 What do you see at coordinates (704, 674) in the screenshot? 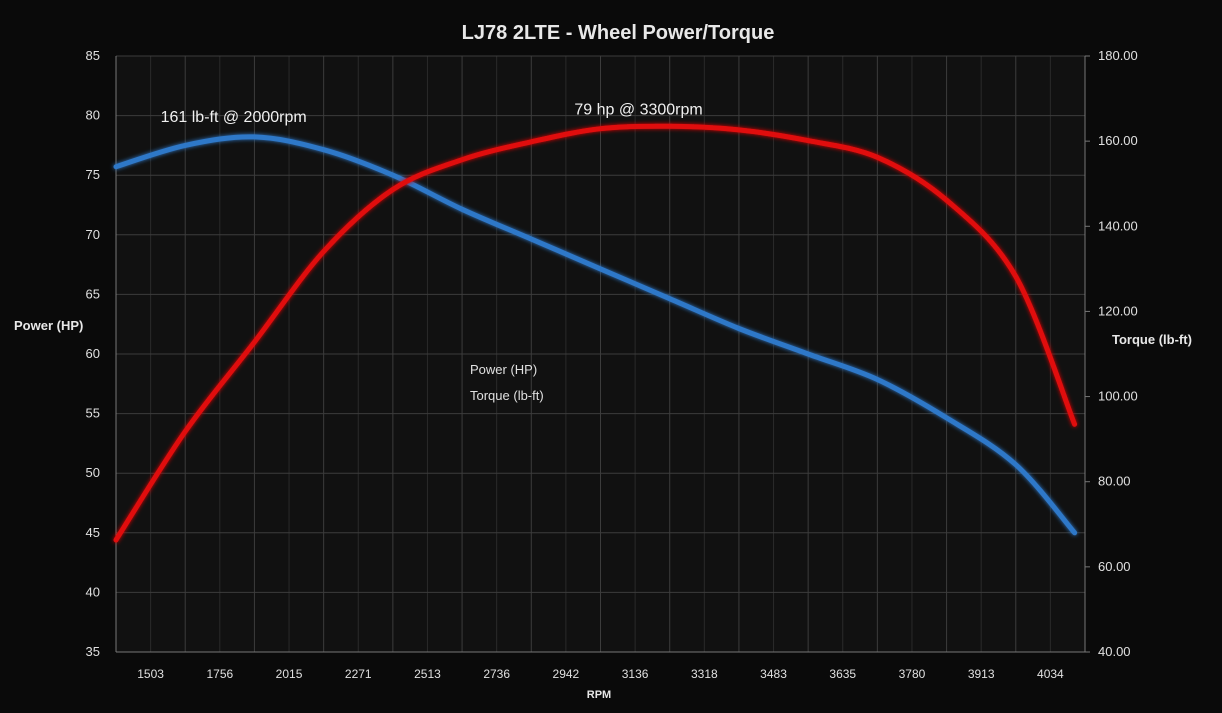
I see `x-tick-label: 3318` at bounding box center [704, 674].